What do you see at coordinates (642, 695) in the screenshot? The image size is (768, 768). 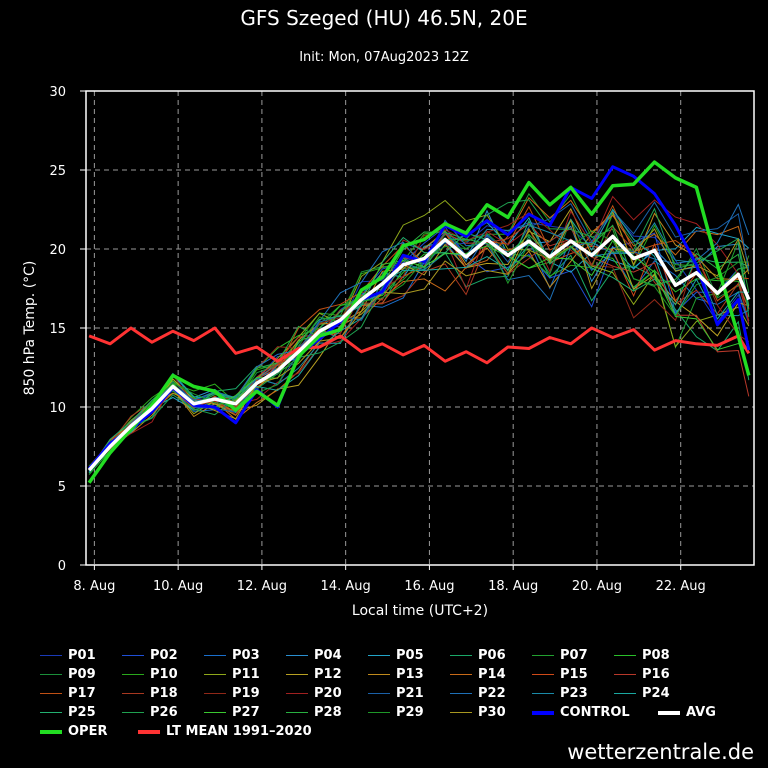 I see `legend-item: P24` at bounding box center [642, 695].